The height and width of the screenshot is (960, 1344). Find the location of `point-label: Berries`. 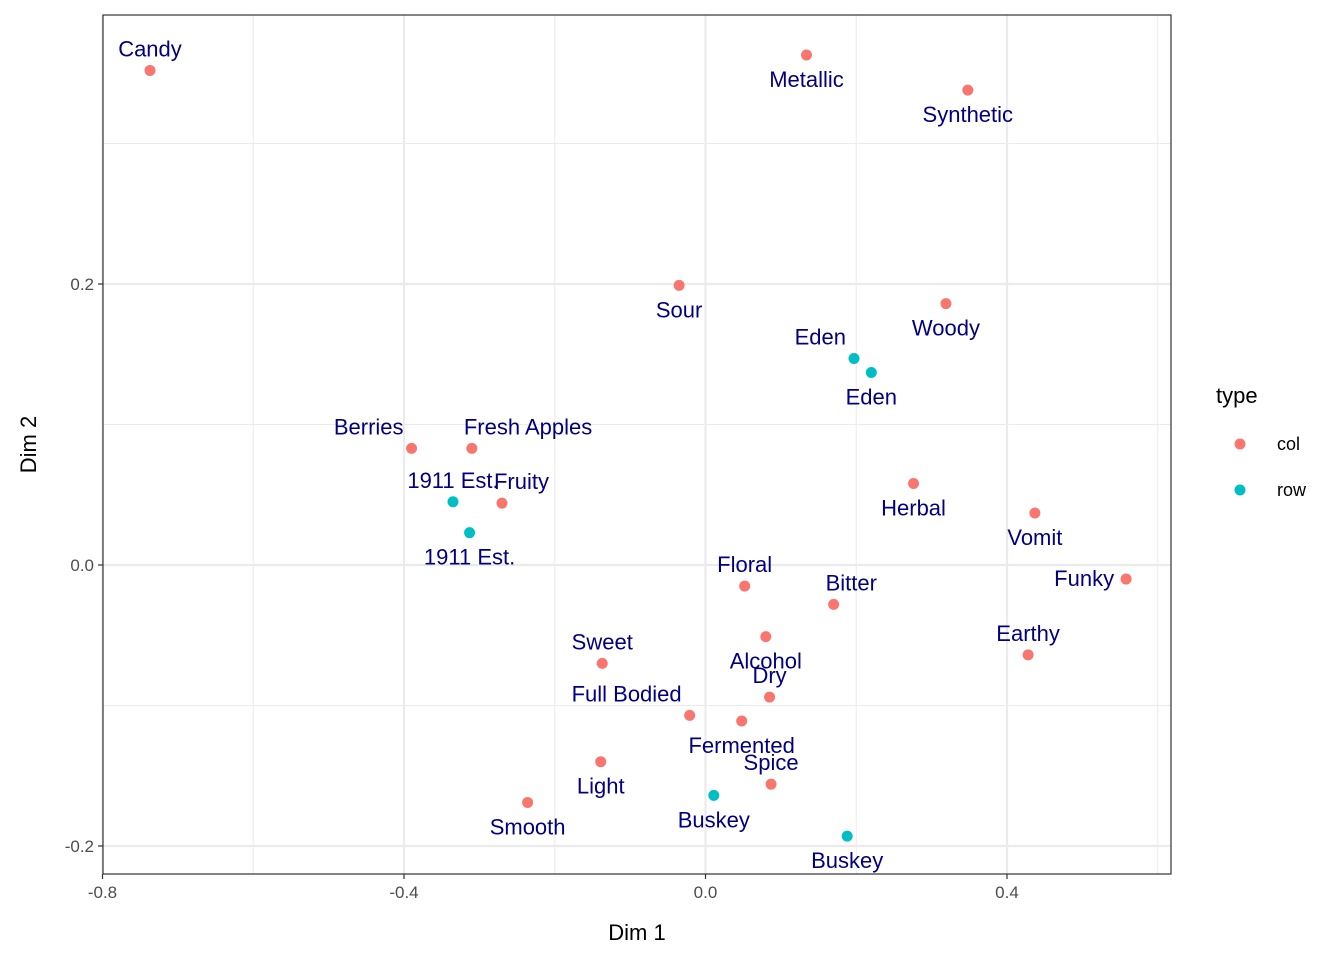

point-label: Berries is located at coordinates (369, 426).